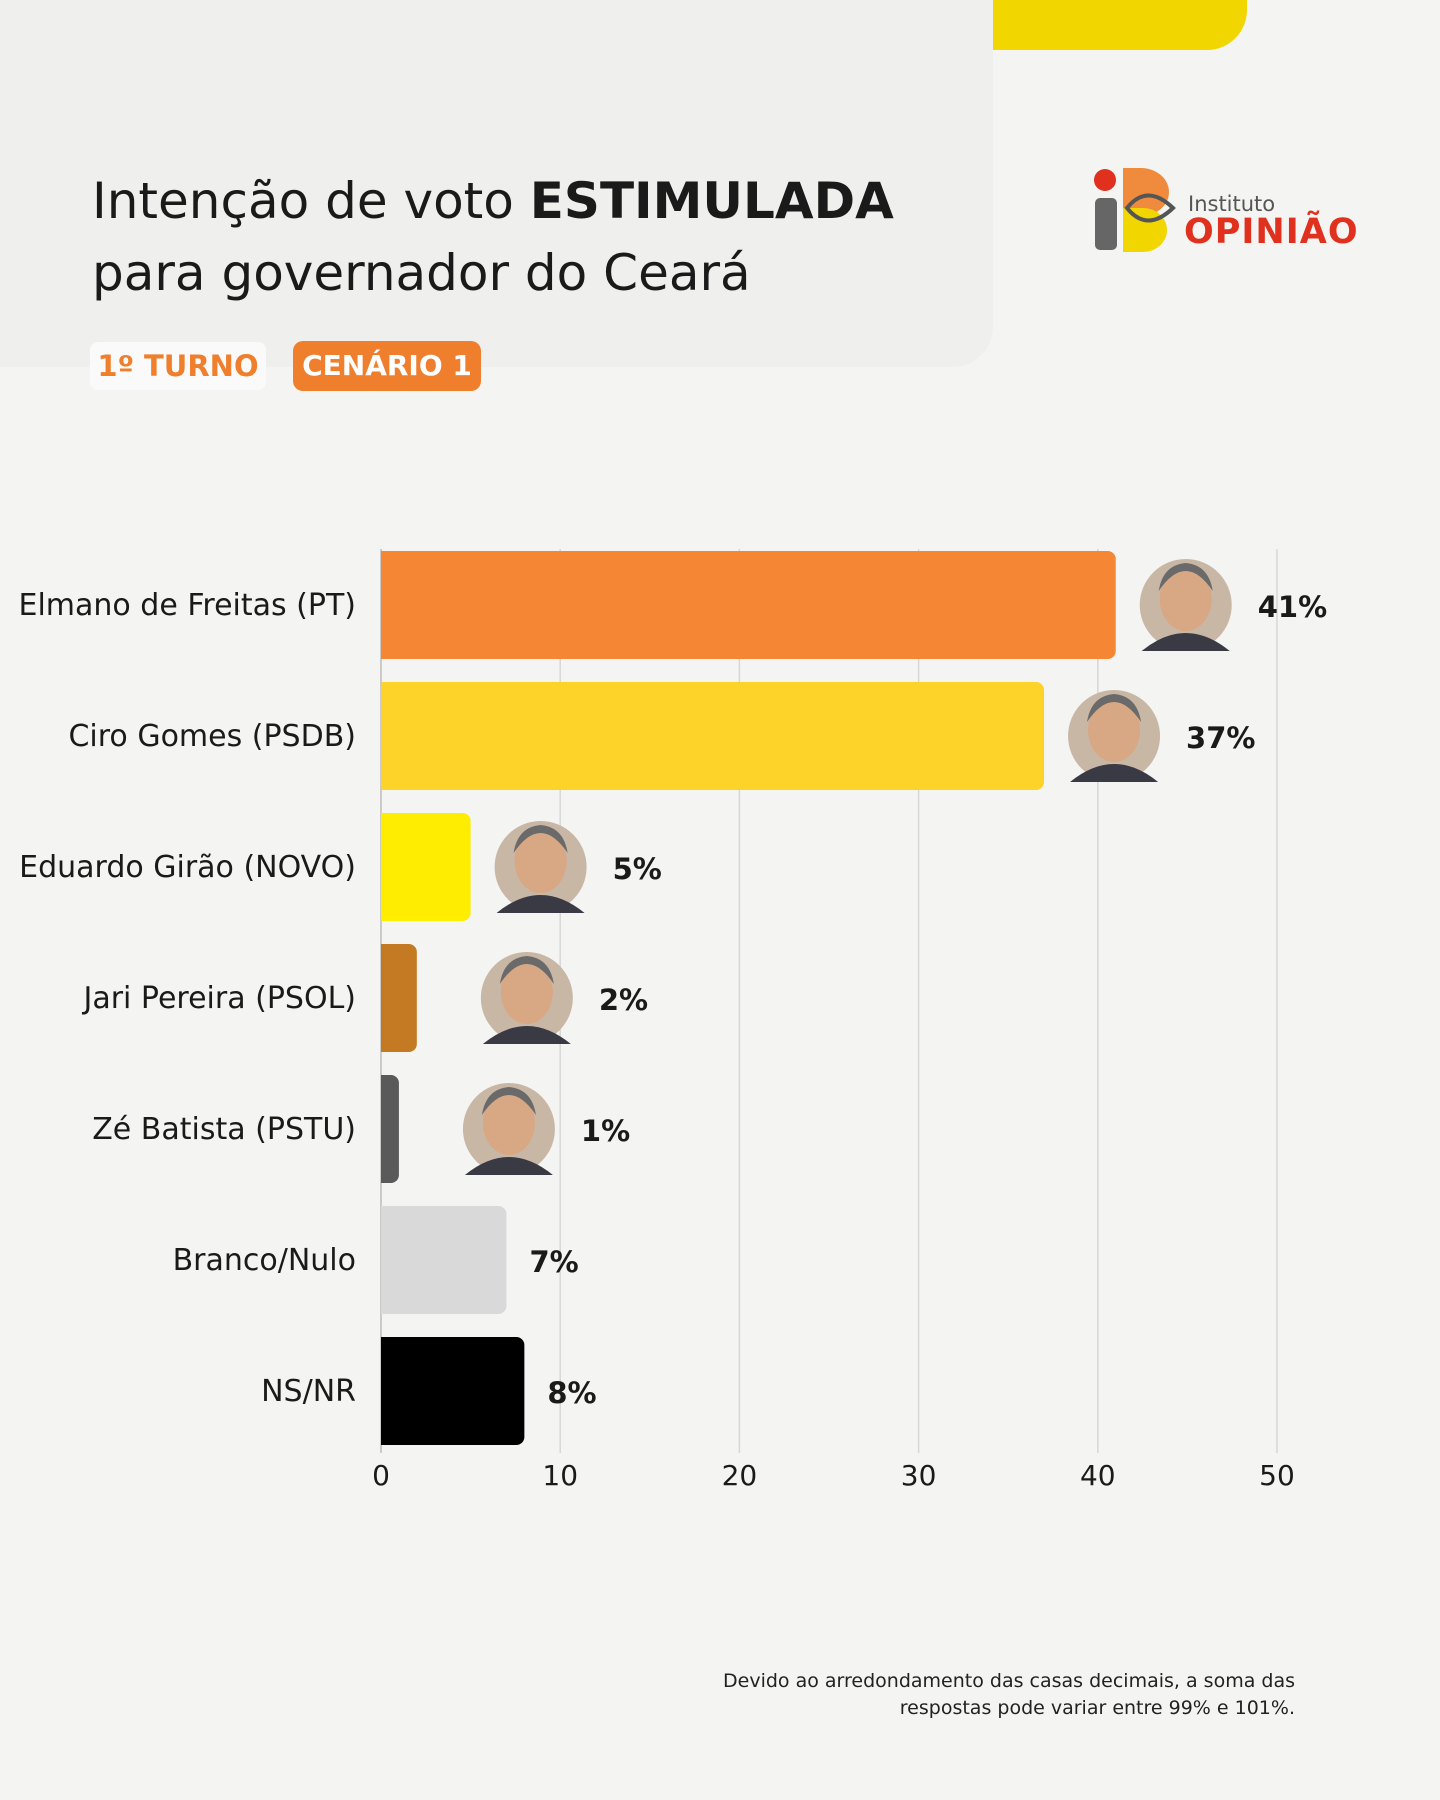 This screenshot has width=1440, height=1800. I want to click on instituto-opiniao-logo: Instituto OPINIÃO, so click(1225, 210).